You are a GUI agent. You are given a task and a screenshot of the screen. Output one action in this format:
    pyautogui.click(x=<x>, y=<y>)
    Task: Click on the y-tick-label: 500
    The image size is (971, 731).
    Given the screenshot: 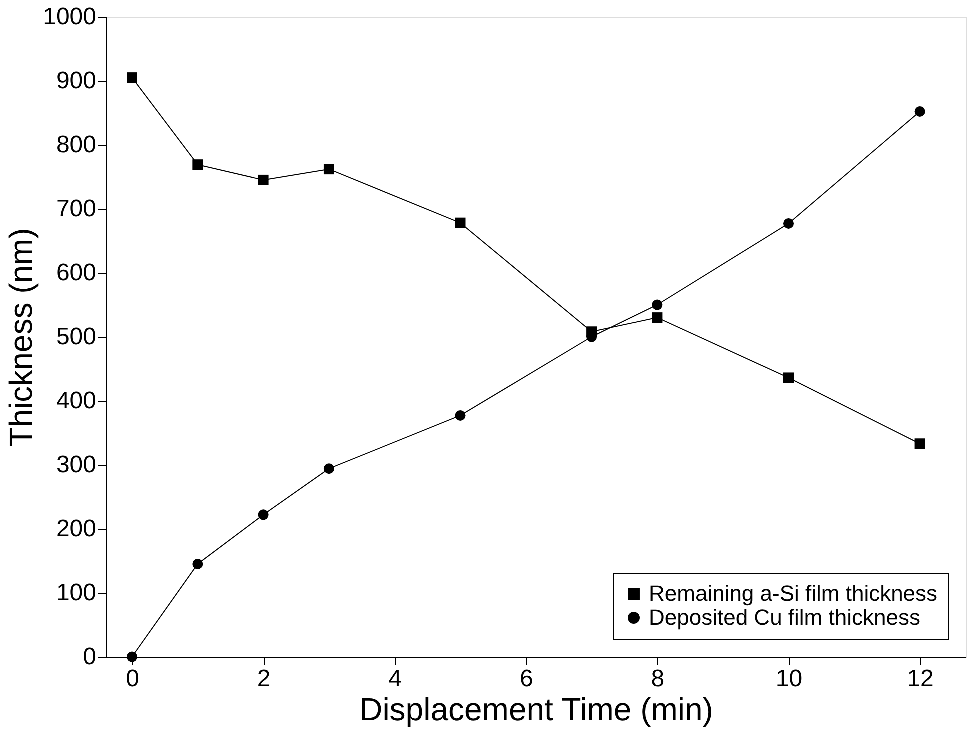 What is the action you would take?
    pyautogui.click(x=76, y=337)
    